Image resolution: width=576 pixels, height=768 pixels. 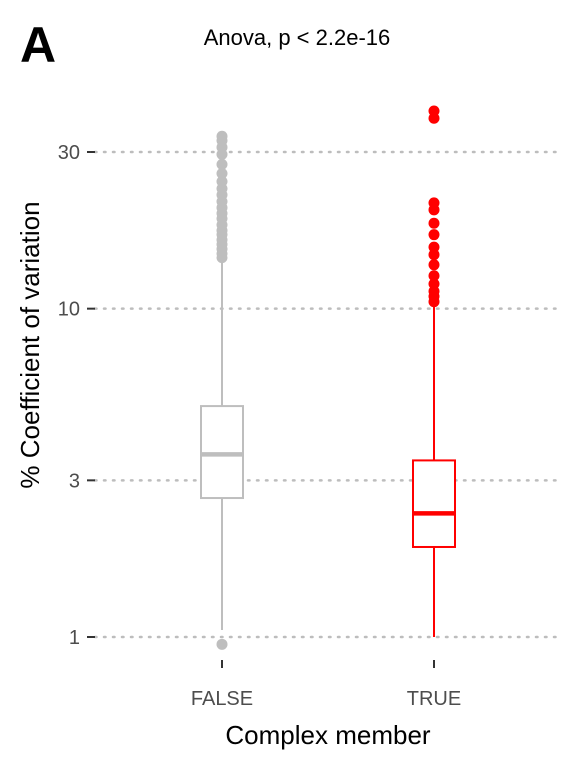 What do you see at coordinates (328, 735) in the screenshot?
I see `x-axis-title: Complex member` at bounding box center [328, 735].